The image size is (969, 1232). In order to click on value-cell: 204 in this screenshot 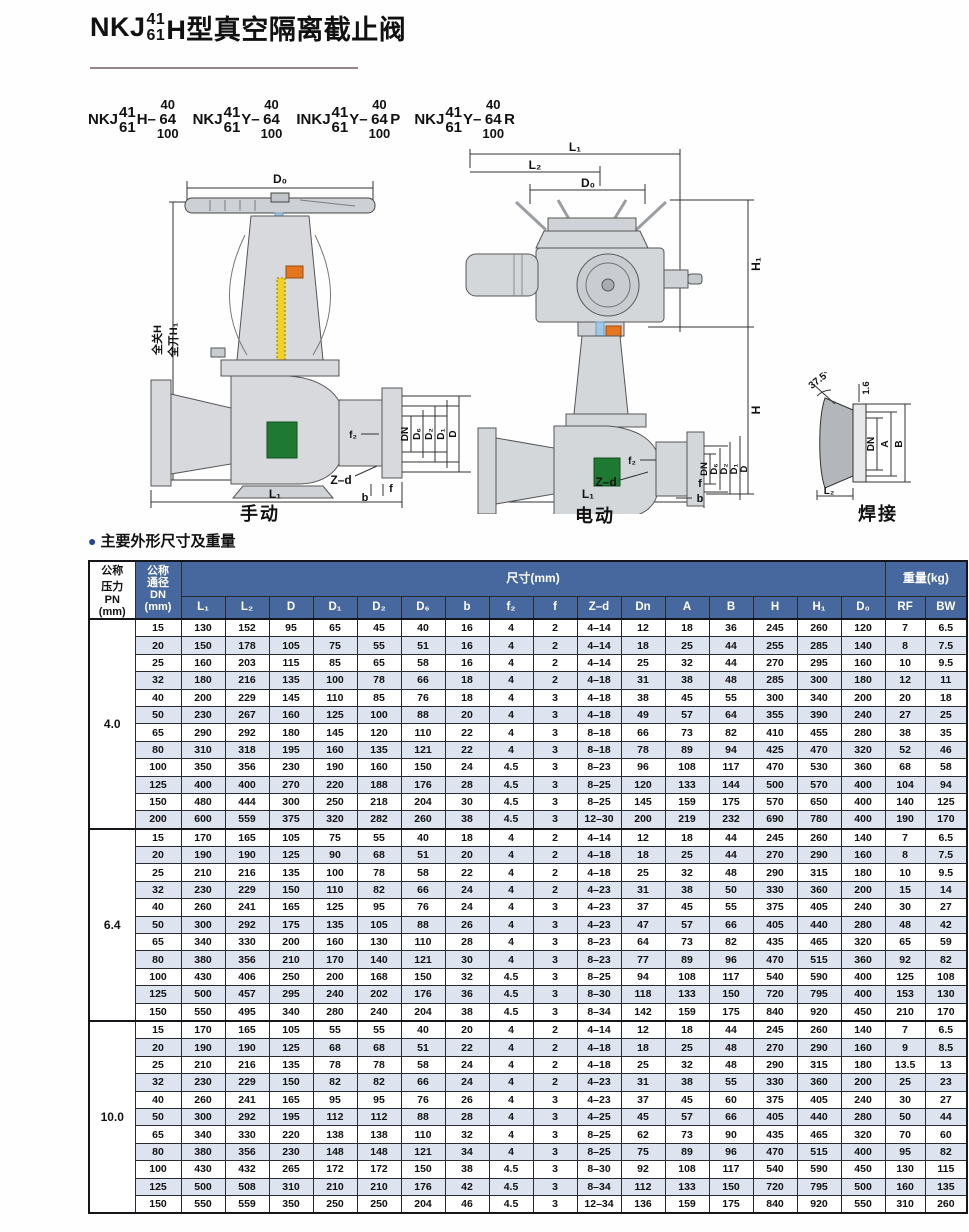, I will do `click(423, 802)`.